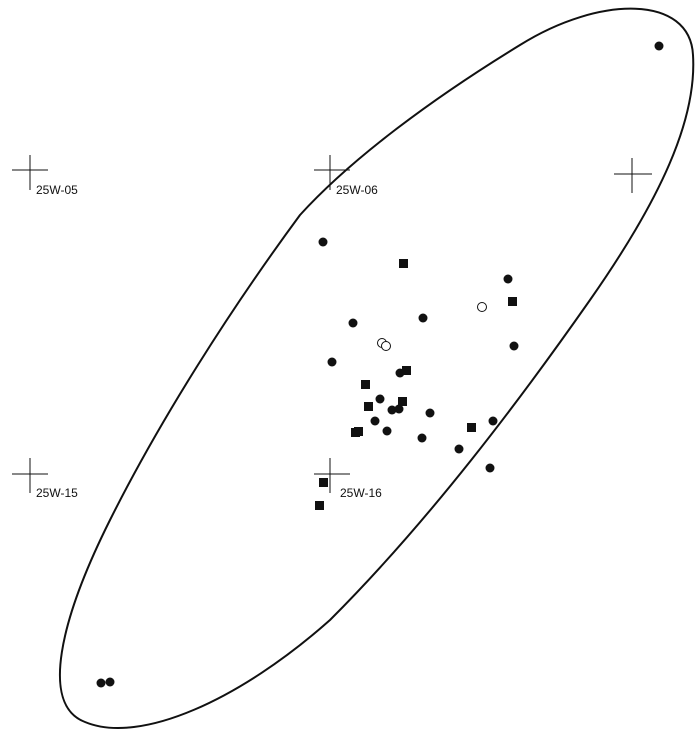 The height and width of the screenshot is (736, 695). Describe the element at coordinates (432, 326) in the screenshot. I see `open-circle-markers` at that location.